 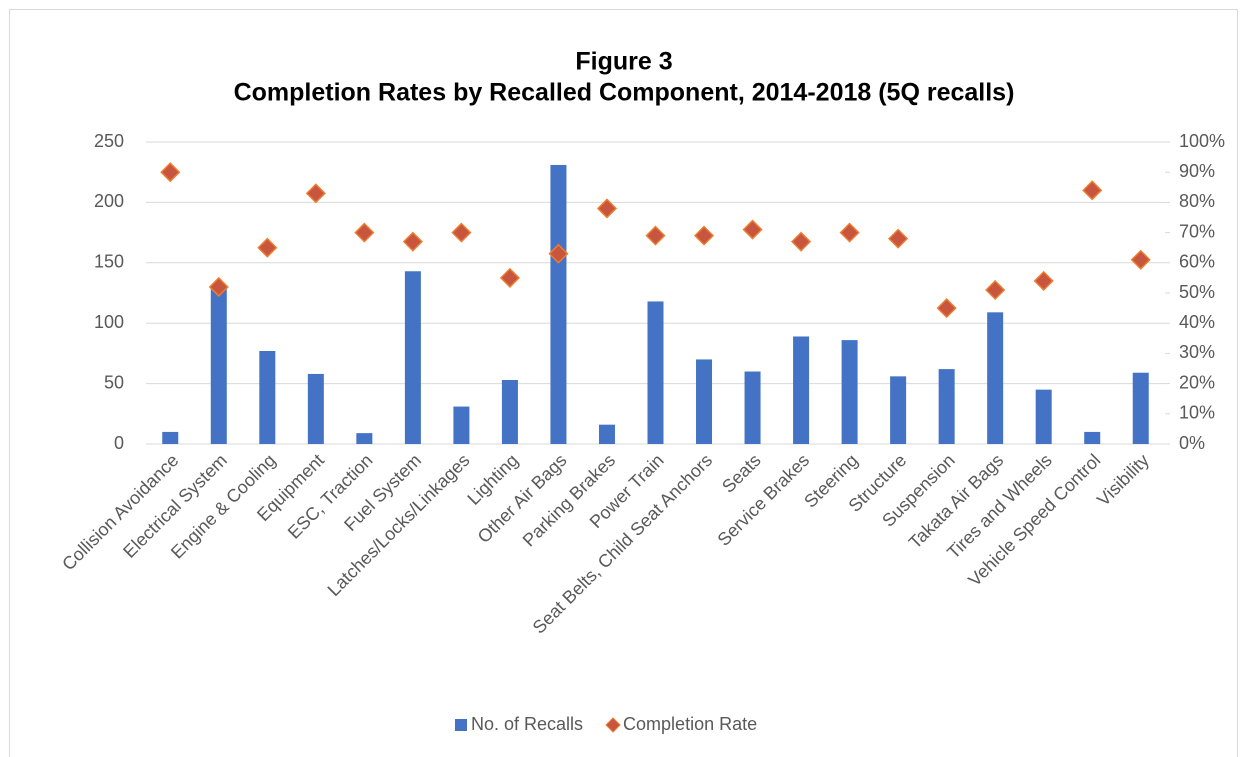 I want to click on y-tick-label: 150, so click(x=109, y=262).